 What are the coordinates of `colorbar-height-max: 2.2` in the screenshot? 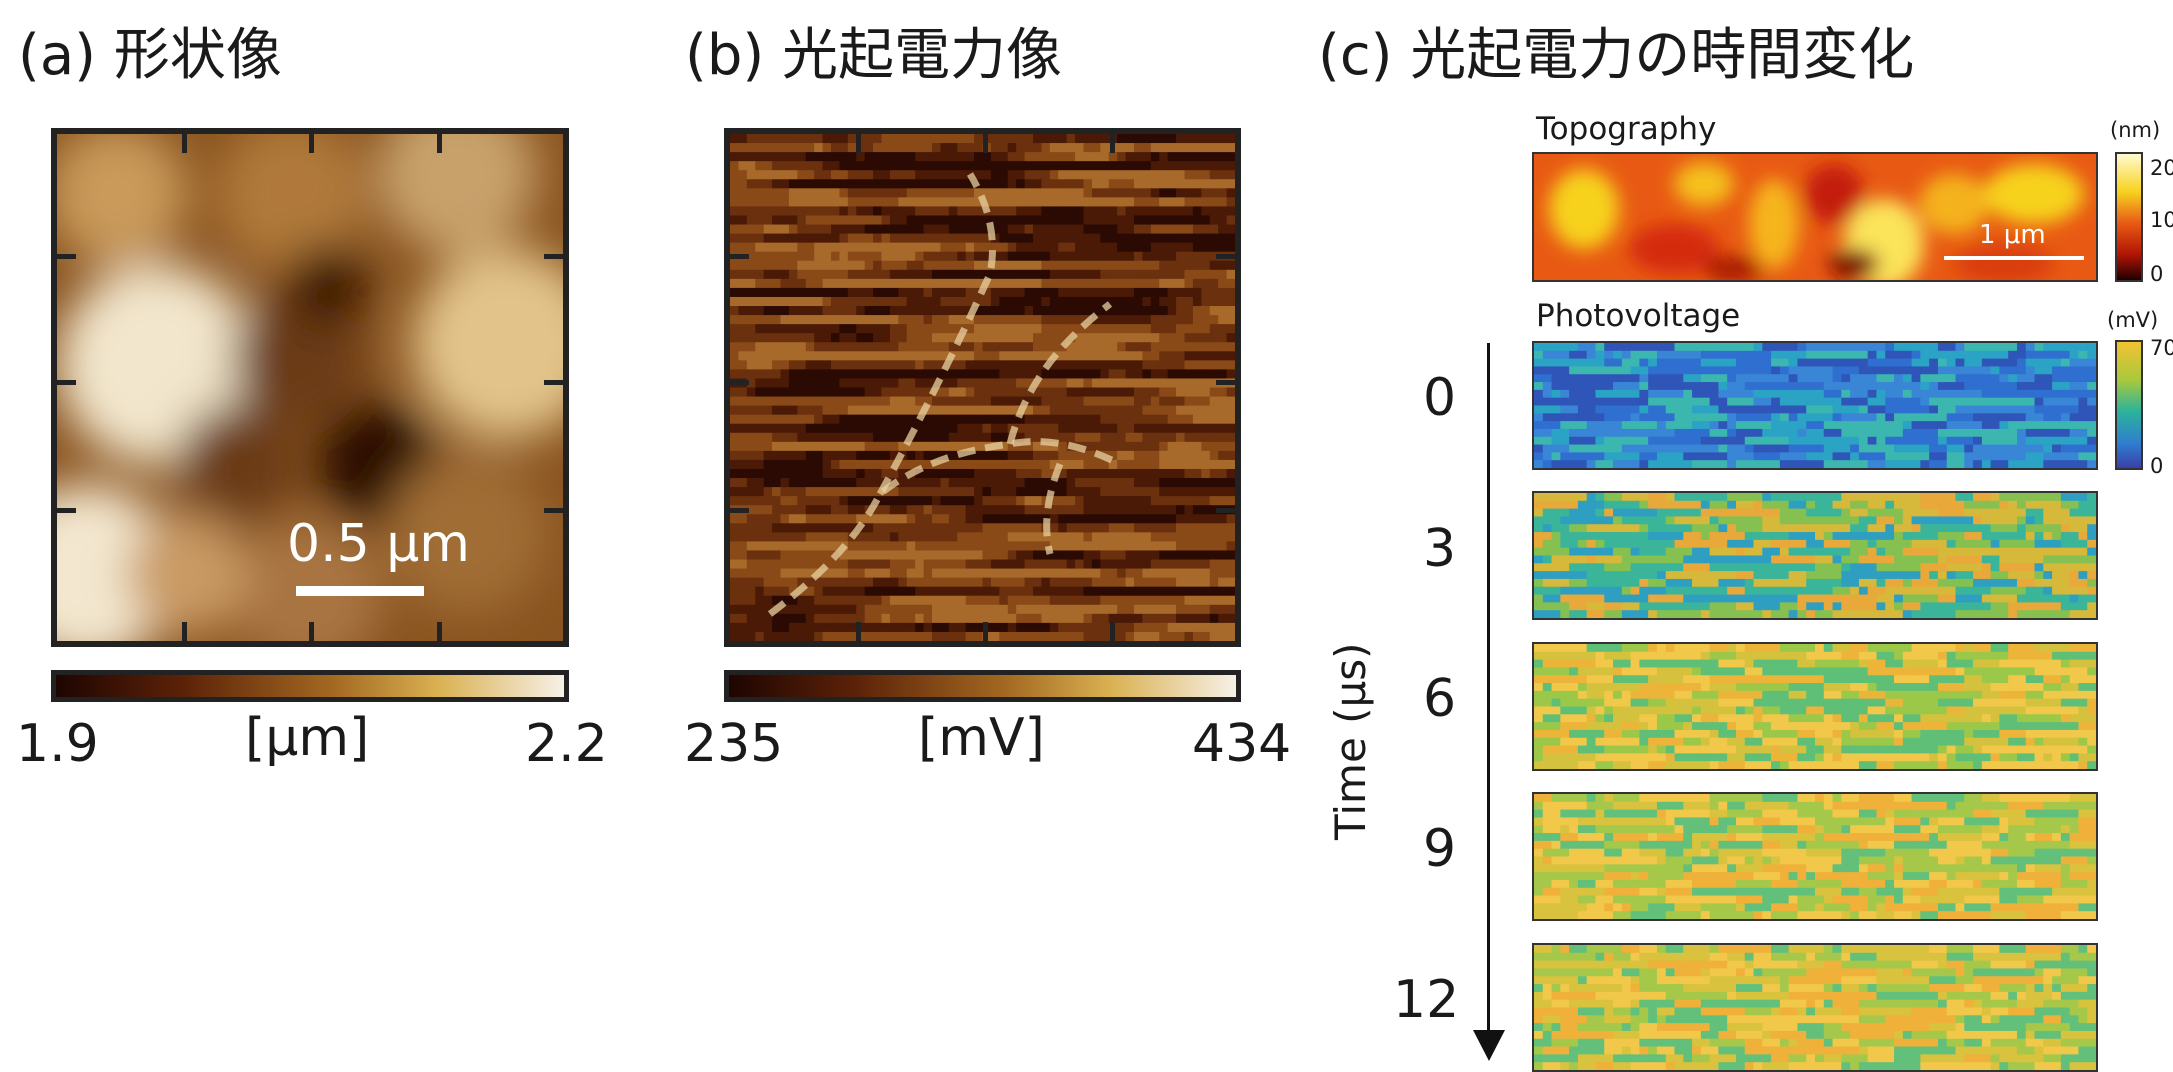 It's located at (566, 744).